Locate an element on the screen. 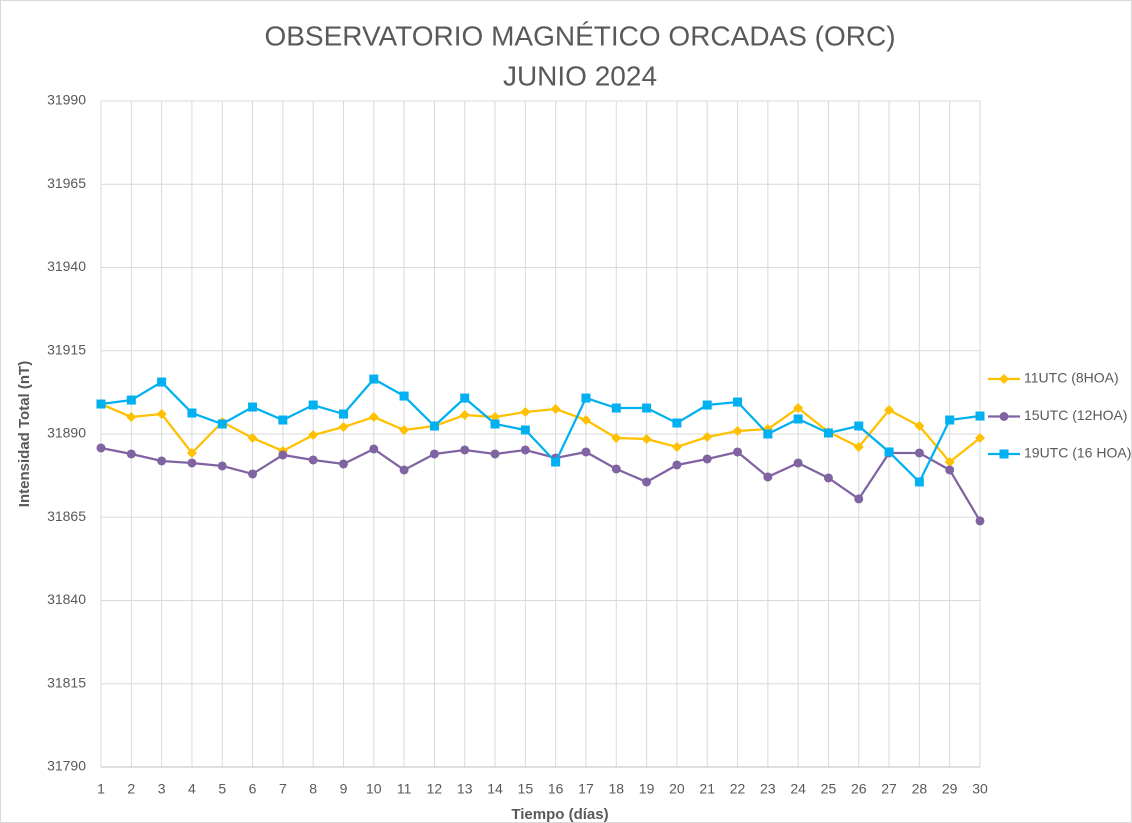 The height and width of the screenshot is (823, 1132). x-tick-label: 14 is located at coordinates (495, 789).